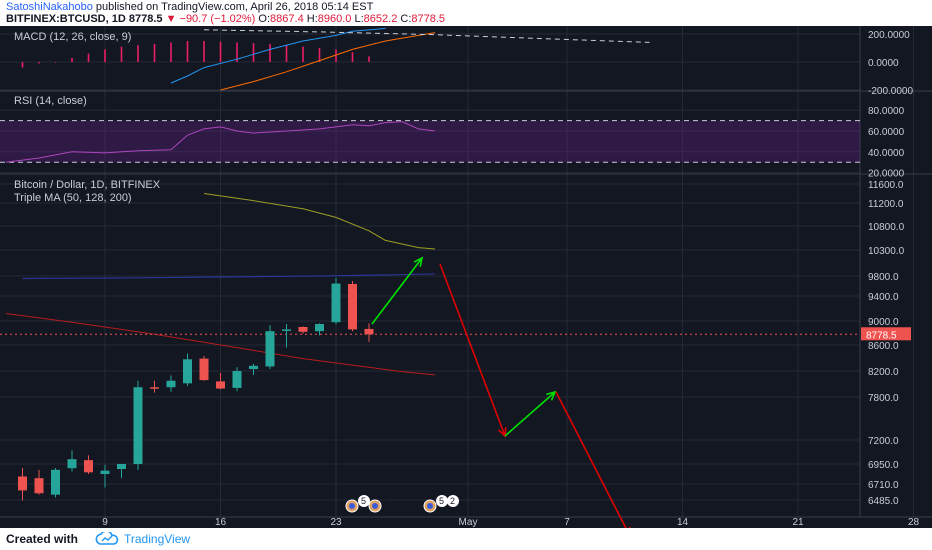 This screenshot has height=550, width=932. What do you see at coordinates (217, 19) in the screenshot?
I see `price-change: −90.7 (−1.02%)` at bounding box center [217, 19].